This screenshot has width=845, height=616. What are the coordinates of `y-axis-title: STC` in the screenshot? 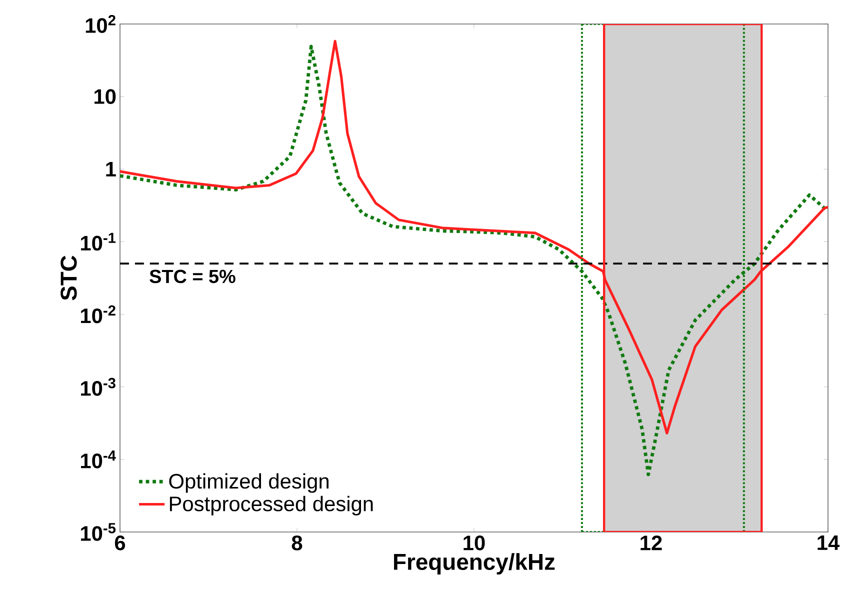 It's located at (68, 278).